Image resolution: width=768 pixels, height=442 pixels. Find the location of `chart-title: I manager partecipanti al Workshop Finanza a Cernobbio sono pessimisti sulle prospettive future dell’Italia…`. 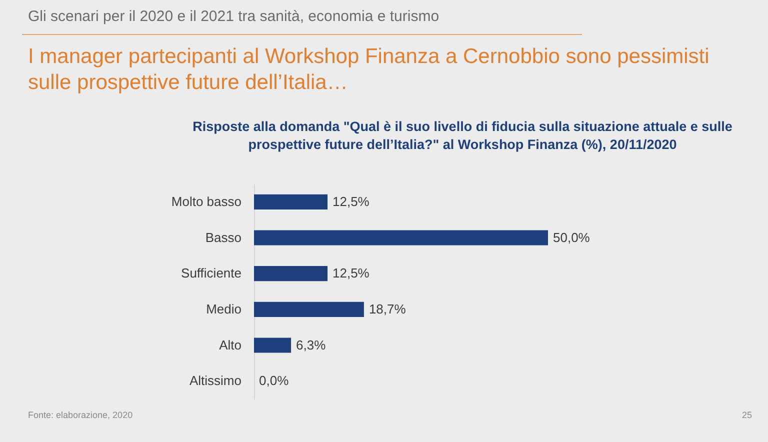

chart-title: I manager partecipanti al Workshop Finanza a Cernobbio sono pessimisti sulle prospettive future dell’Italia… is located at coordinates (369, 70).